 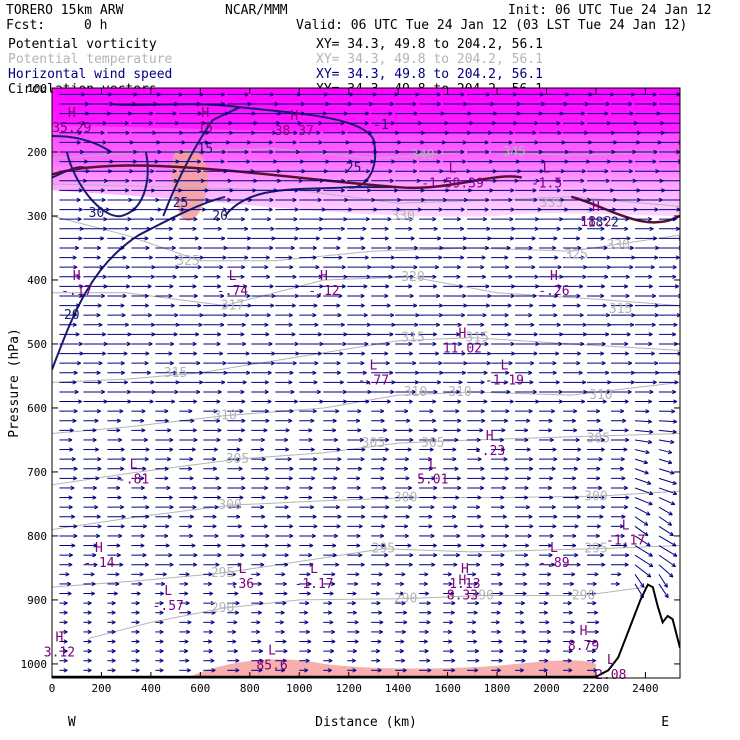 I want to click on theta-label: 330, so click(x=402, y=216).